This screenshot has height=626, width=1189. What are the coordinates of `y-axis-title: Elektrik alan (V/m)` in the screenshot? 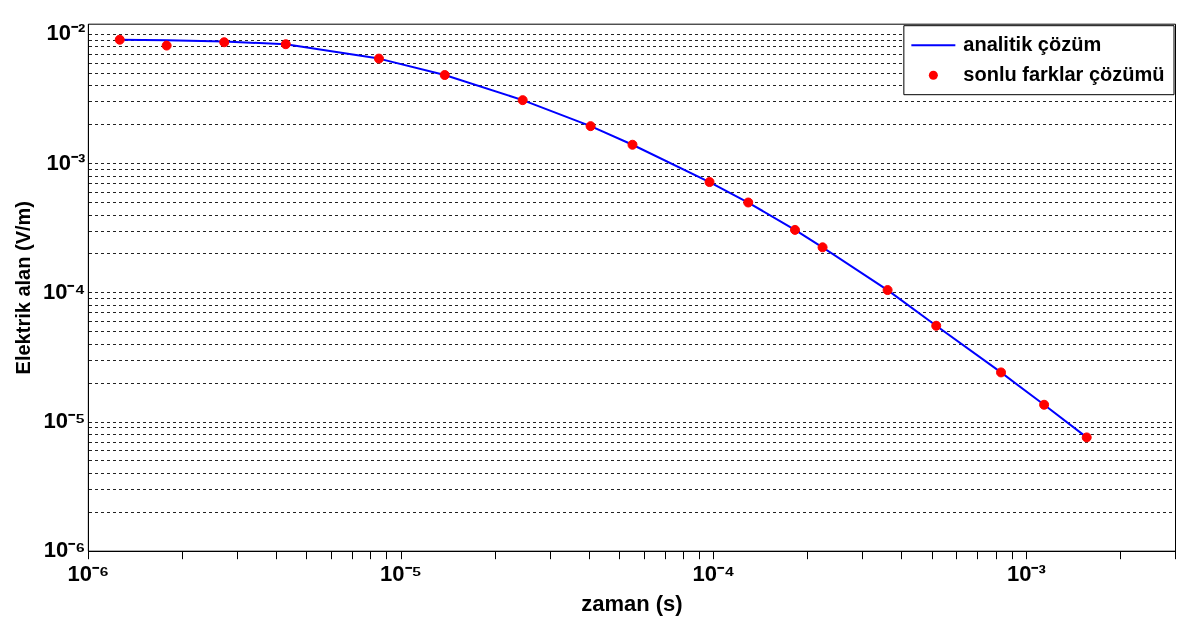 It's located at (22, 288).